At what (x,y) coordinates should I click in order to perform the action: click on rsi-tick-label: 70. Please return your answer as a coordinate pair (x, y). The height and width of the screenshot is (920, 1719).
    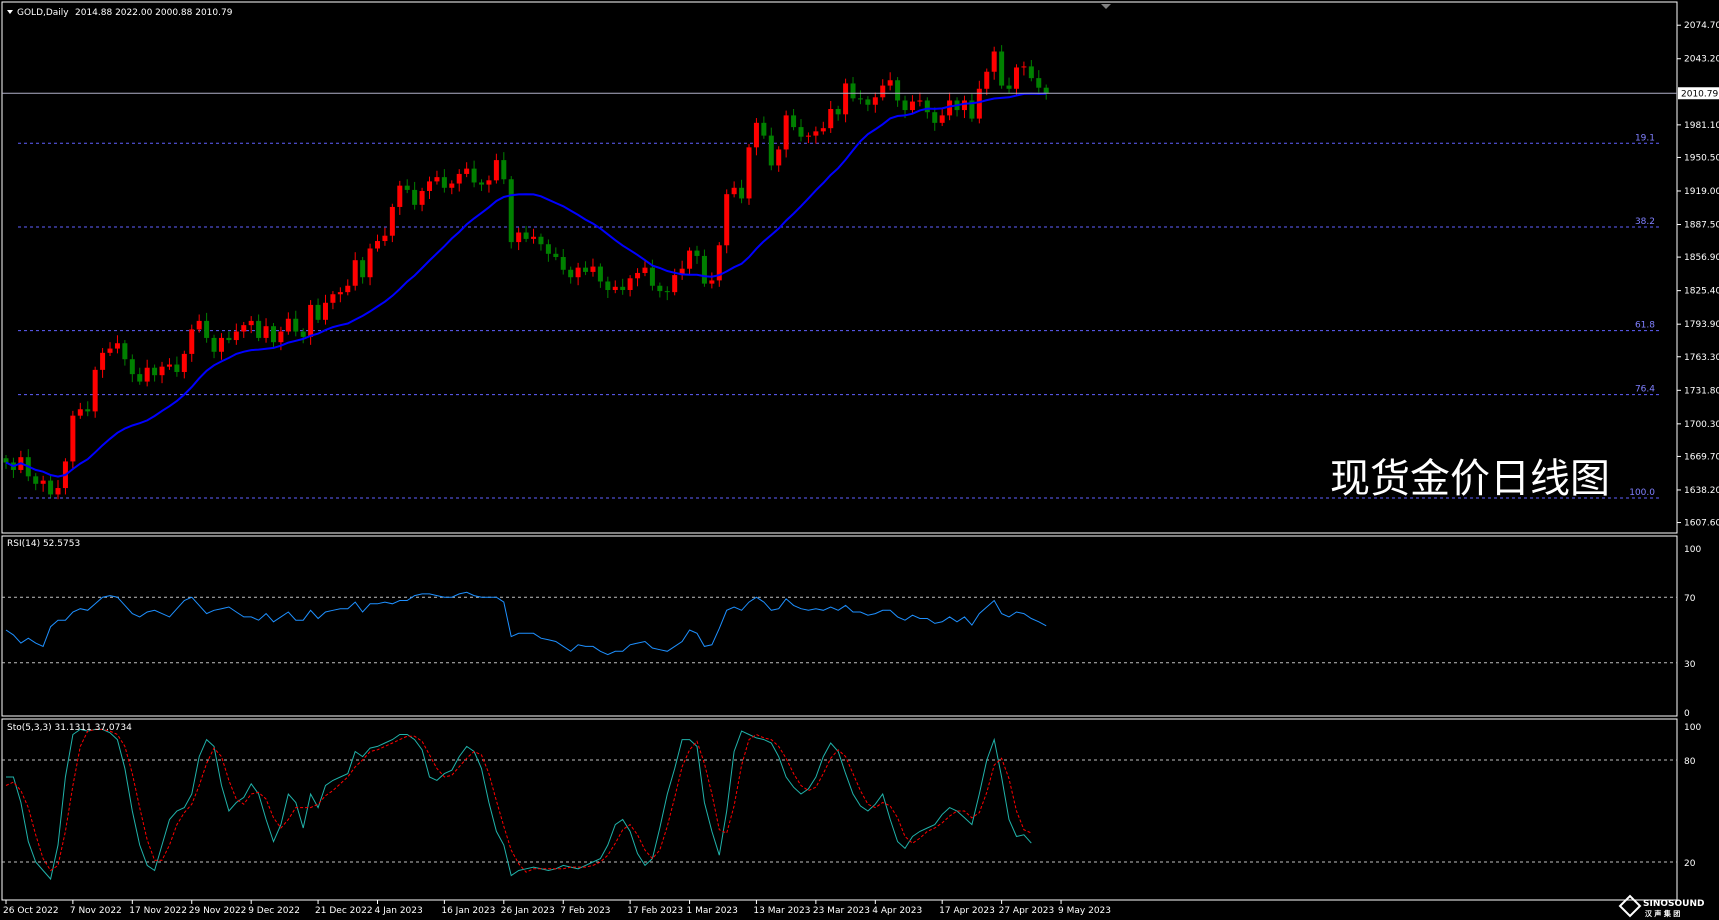
    Looking at the image, I should click on (1690, 599).